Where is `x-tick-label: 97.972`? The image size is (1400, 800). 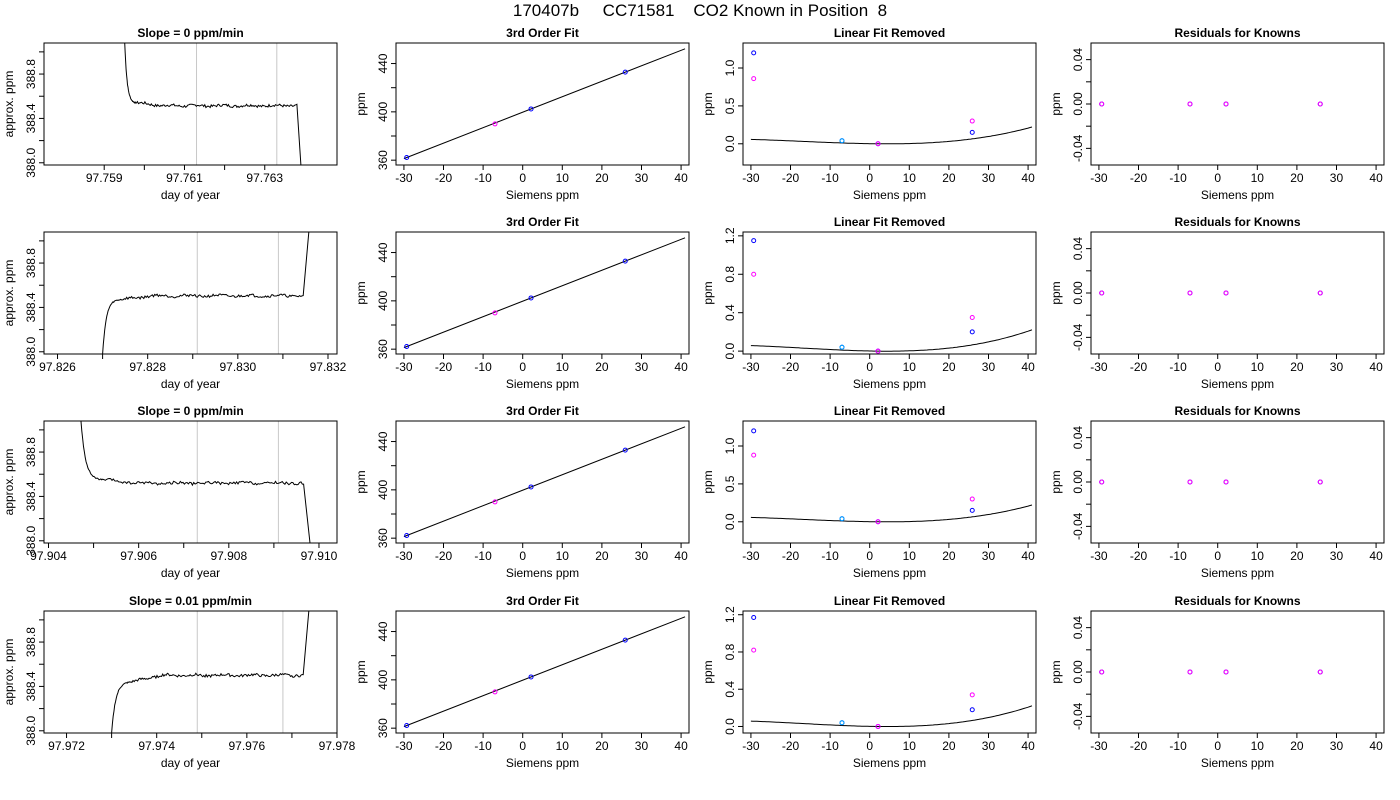 x-tick-label: 97.972 is located at coordinates (66, 746).